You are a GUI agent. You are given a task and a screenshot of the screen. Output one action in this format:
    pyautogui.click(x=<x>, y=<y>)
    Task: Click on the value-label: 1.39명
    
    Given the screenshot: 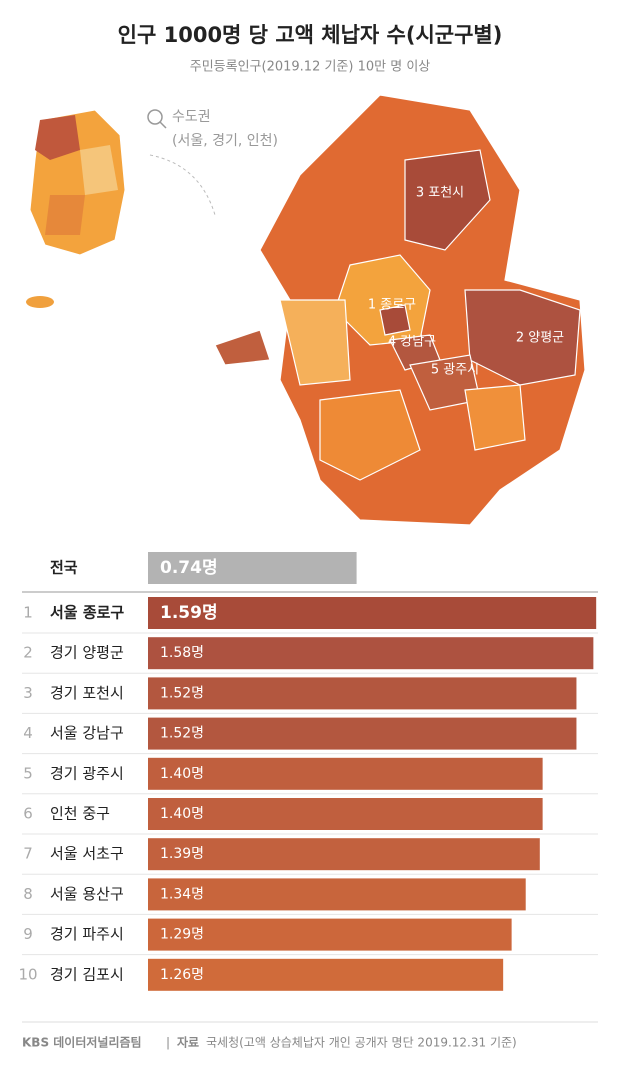 What is the action you would take?
    pyautogui.click(x=182, y=854)
    